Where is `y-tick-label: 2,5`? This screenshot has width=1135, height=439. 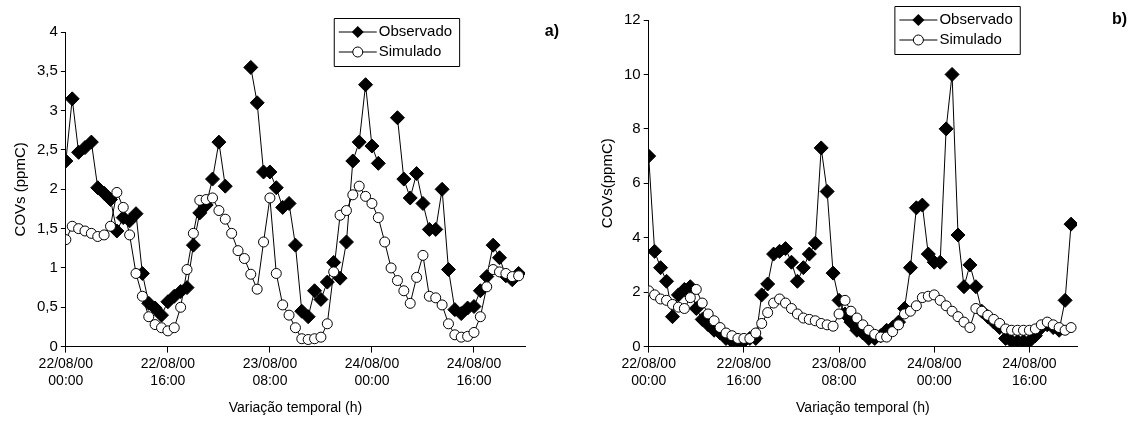
y-tick-label: 2,5 is located at coordinates (47, 149).